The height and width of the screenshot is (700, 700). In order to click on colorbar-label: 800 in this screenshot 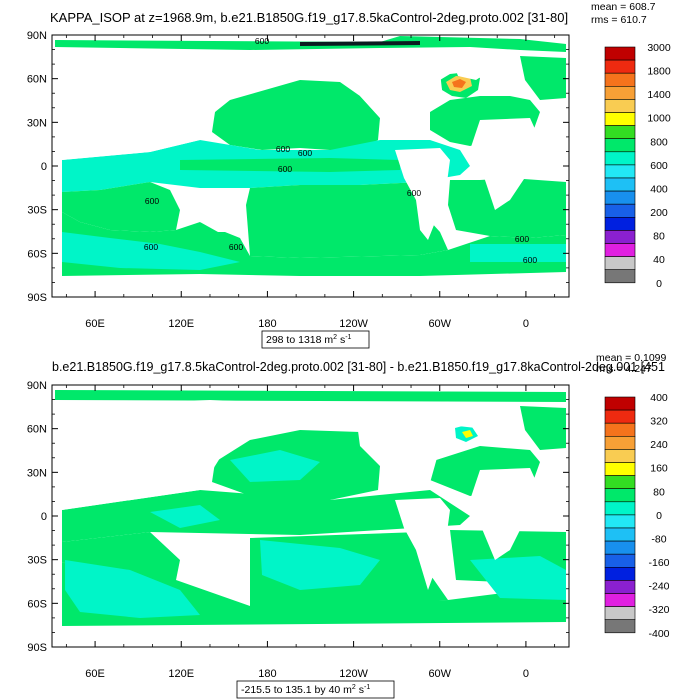, I will do `click(659, 142)`.